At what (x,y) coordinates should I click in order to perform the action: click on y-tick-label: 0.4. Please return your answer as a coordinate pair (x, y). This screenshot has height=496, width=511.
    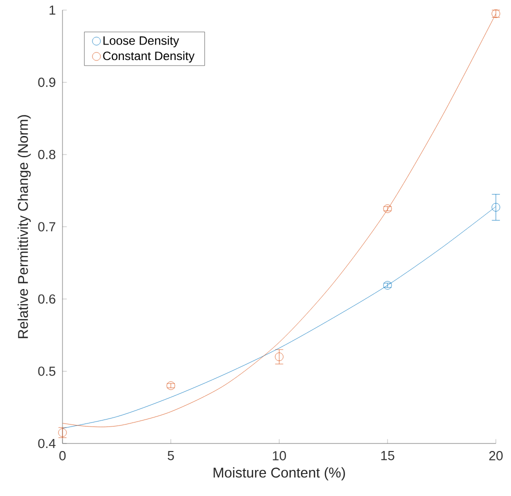
    Looking at the image, I should click on (47, 443).